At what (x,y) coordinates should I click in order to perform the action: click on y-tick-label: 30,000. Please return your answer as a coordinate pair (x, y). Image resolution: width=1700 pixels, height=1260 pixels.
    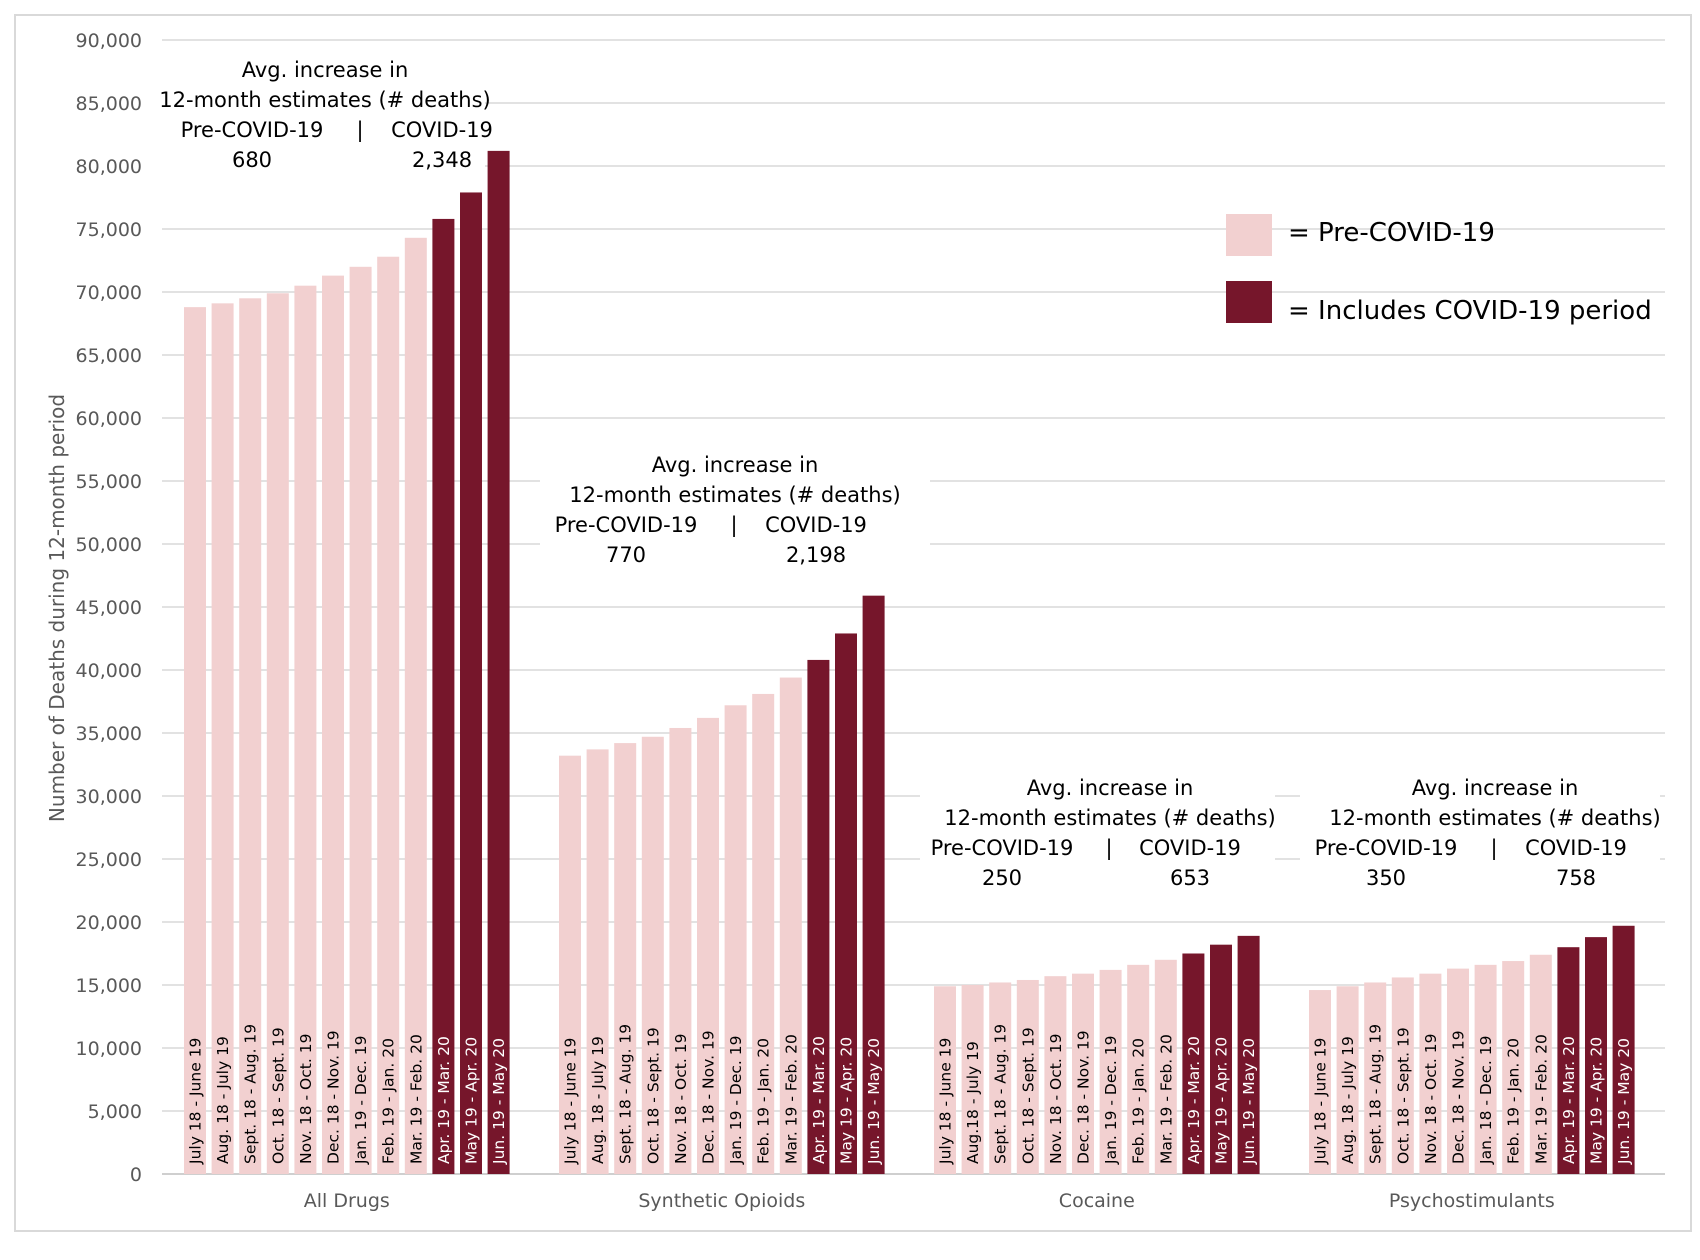
    Looking at the image, I should click on (109, 797).